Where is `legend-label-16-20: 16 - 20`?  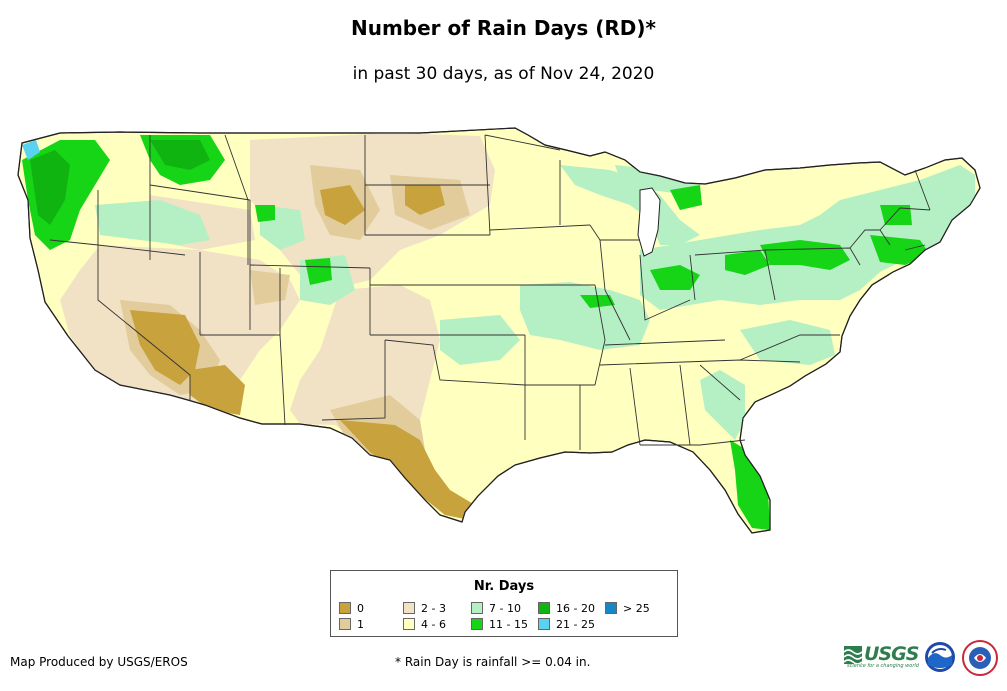 legend-label-16-20: 16 - 20 is located at coordinates (575, 608).